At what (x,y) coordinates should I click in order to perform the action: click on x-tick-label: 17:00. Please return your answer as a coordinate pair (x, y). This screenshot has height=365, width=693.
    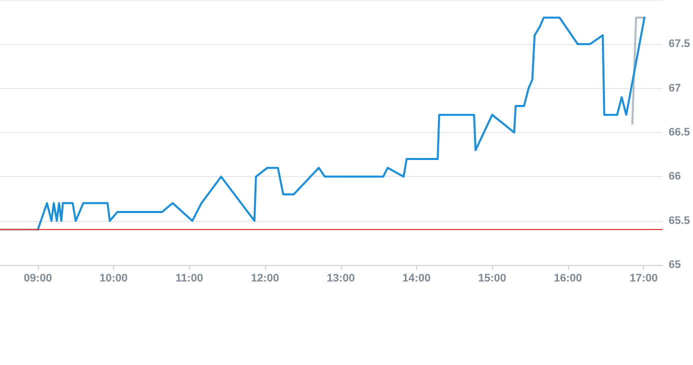
    Looking at the image, I should click on (644, 278).